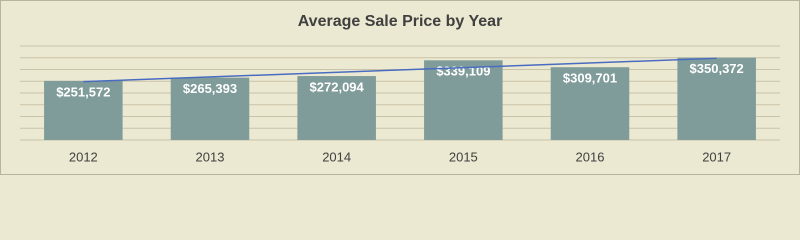  What do you see at coordinates (590, 78) in the screenshot?
I see `data-label: $309,701` at bounding box center [590, 78].